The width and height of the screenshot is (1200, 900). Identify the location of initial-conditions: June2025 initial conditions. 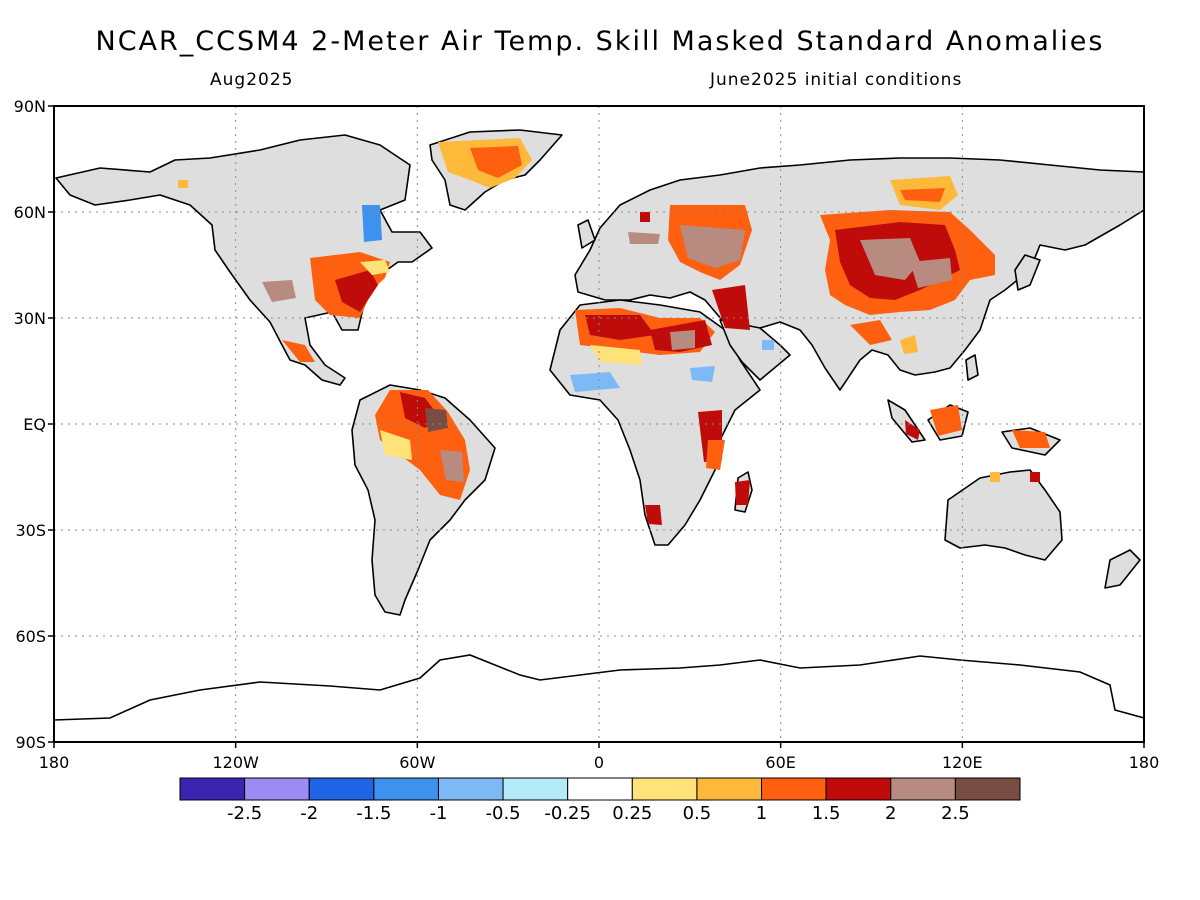
(836, 80).